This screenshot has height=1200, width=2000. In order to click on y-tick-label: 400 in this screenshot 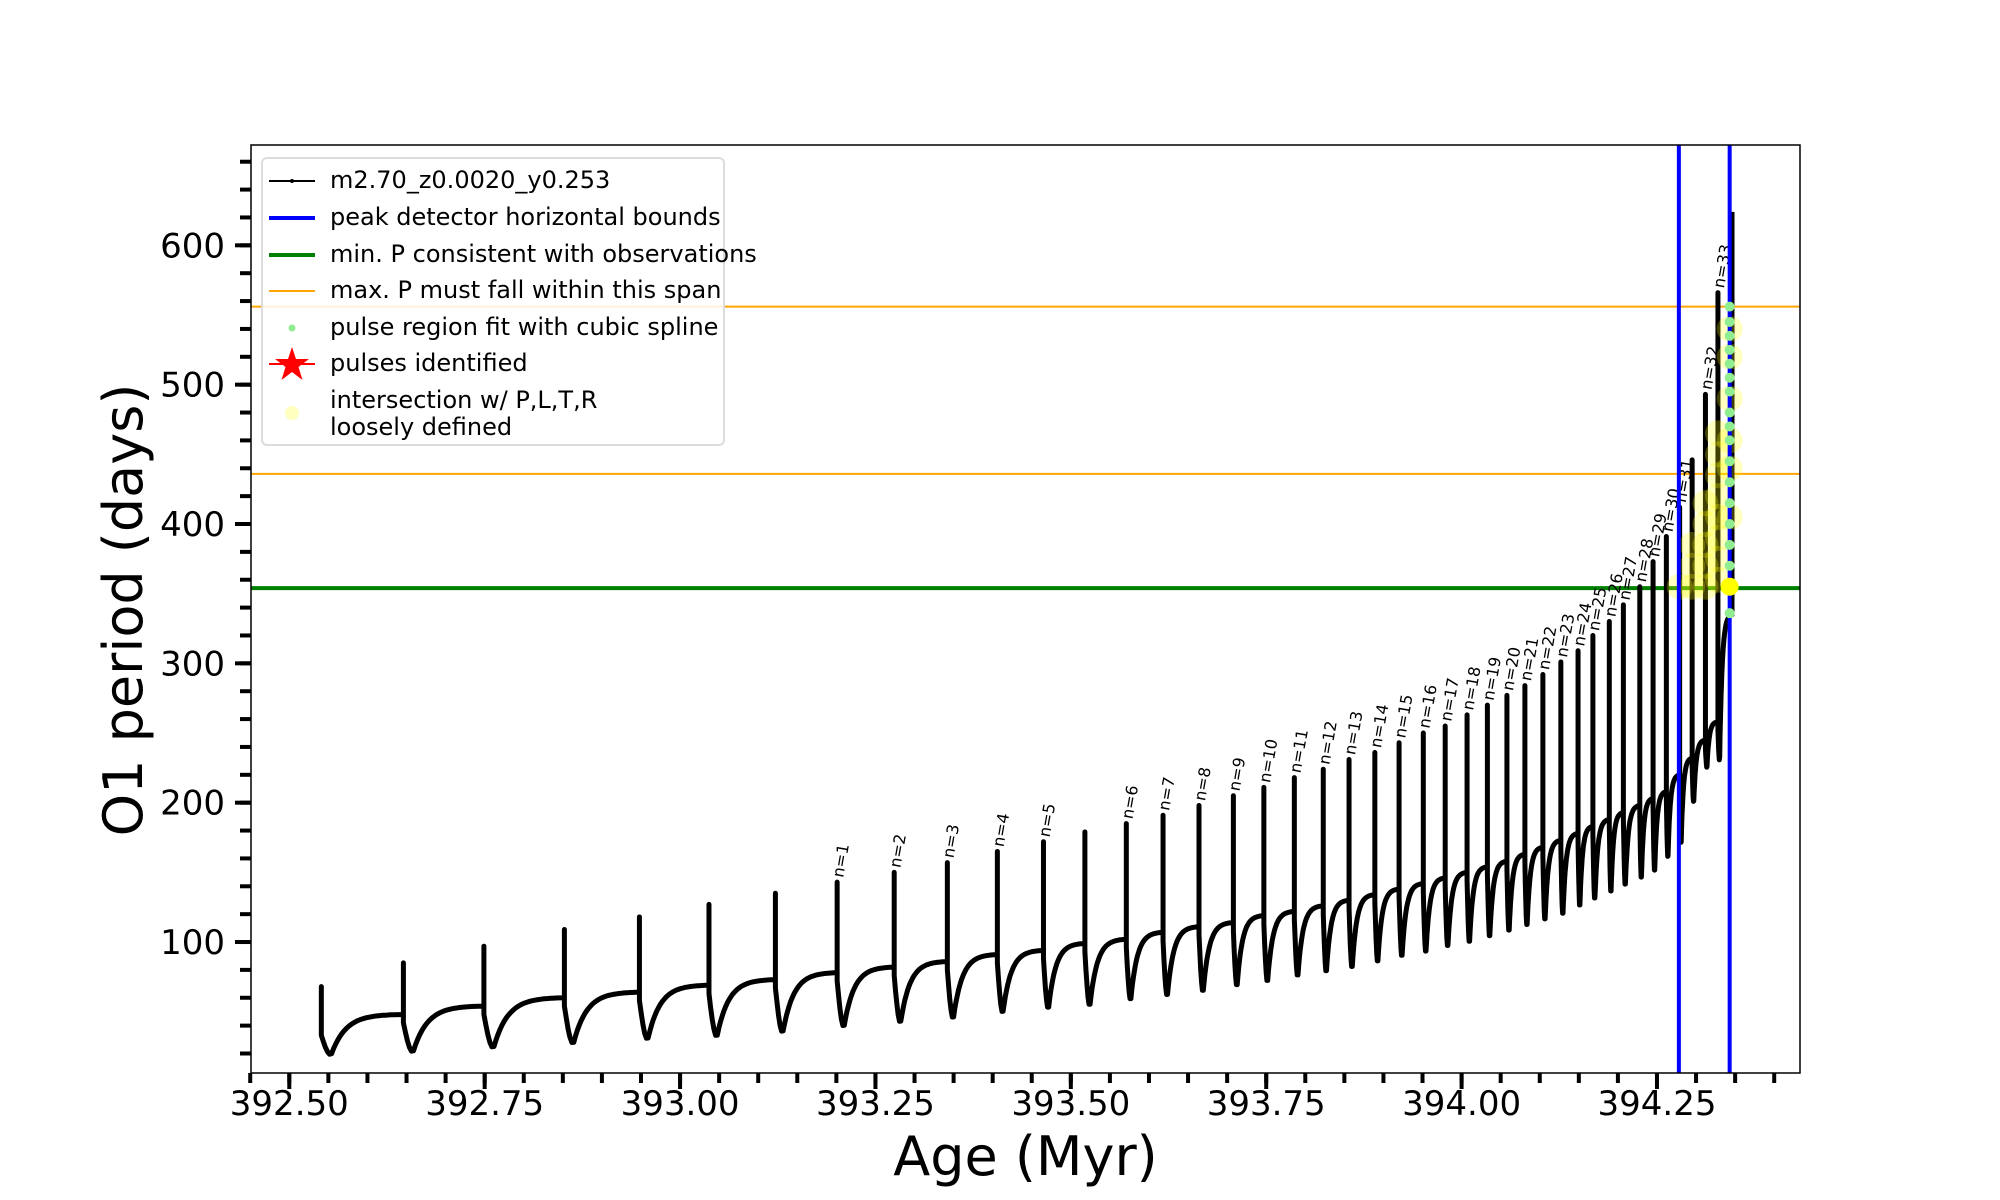, I will do `click(192, 525)`.